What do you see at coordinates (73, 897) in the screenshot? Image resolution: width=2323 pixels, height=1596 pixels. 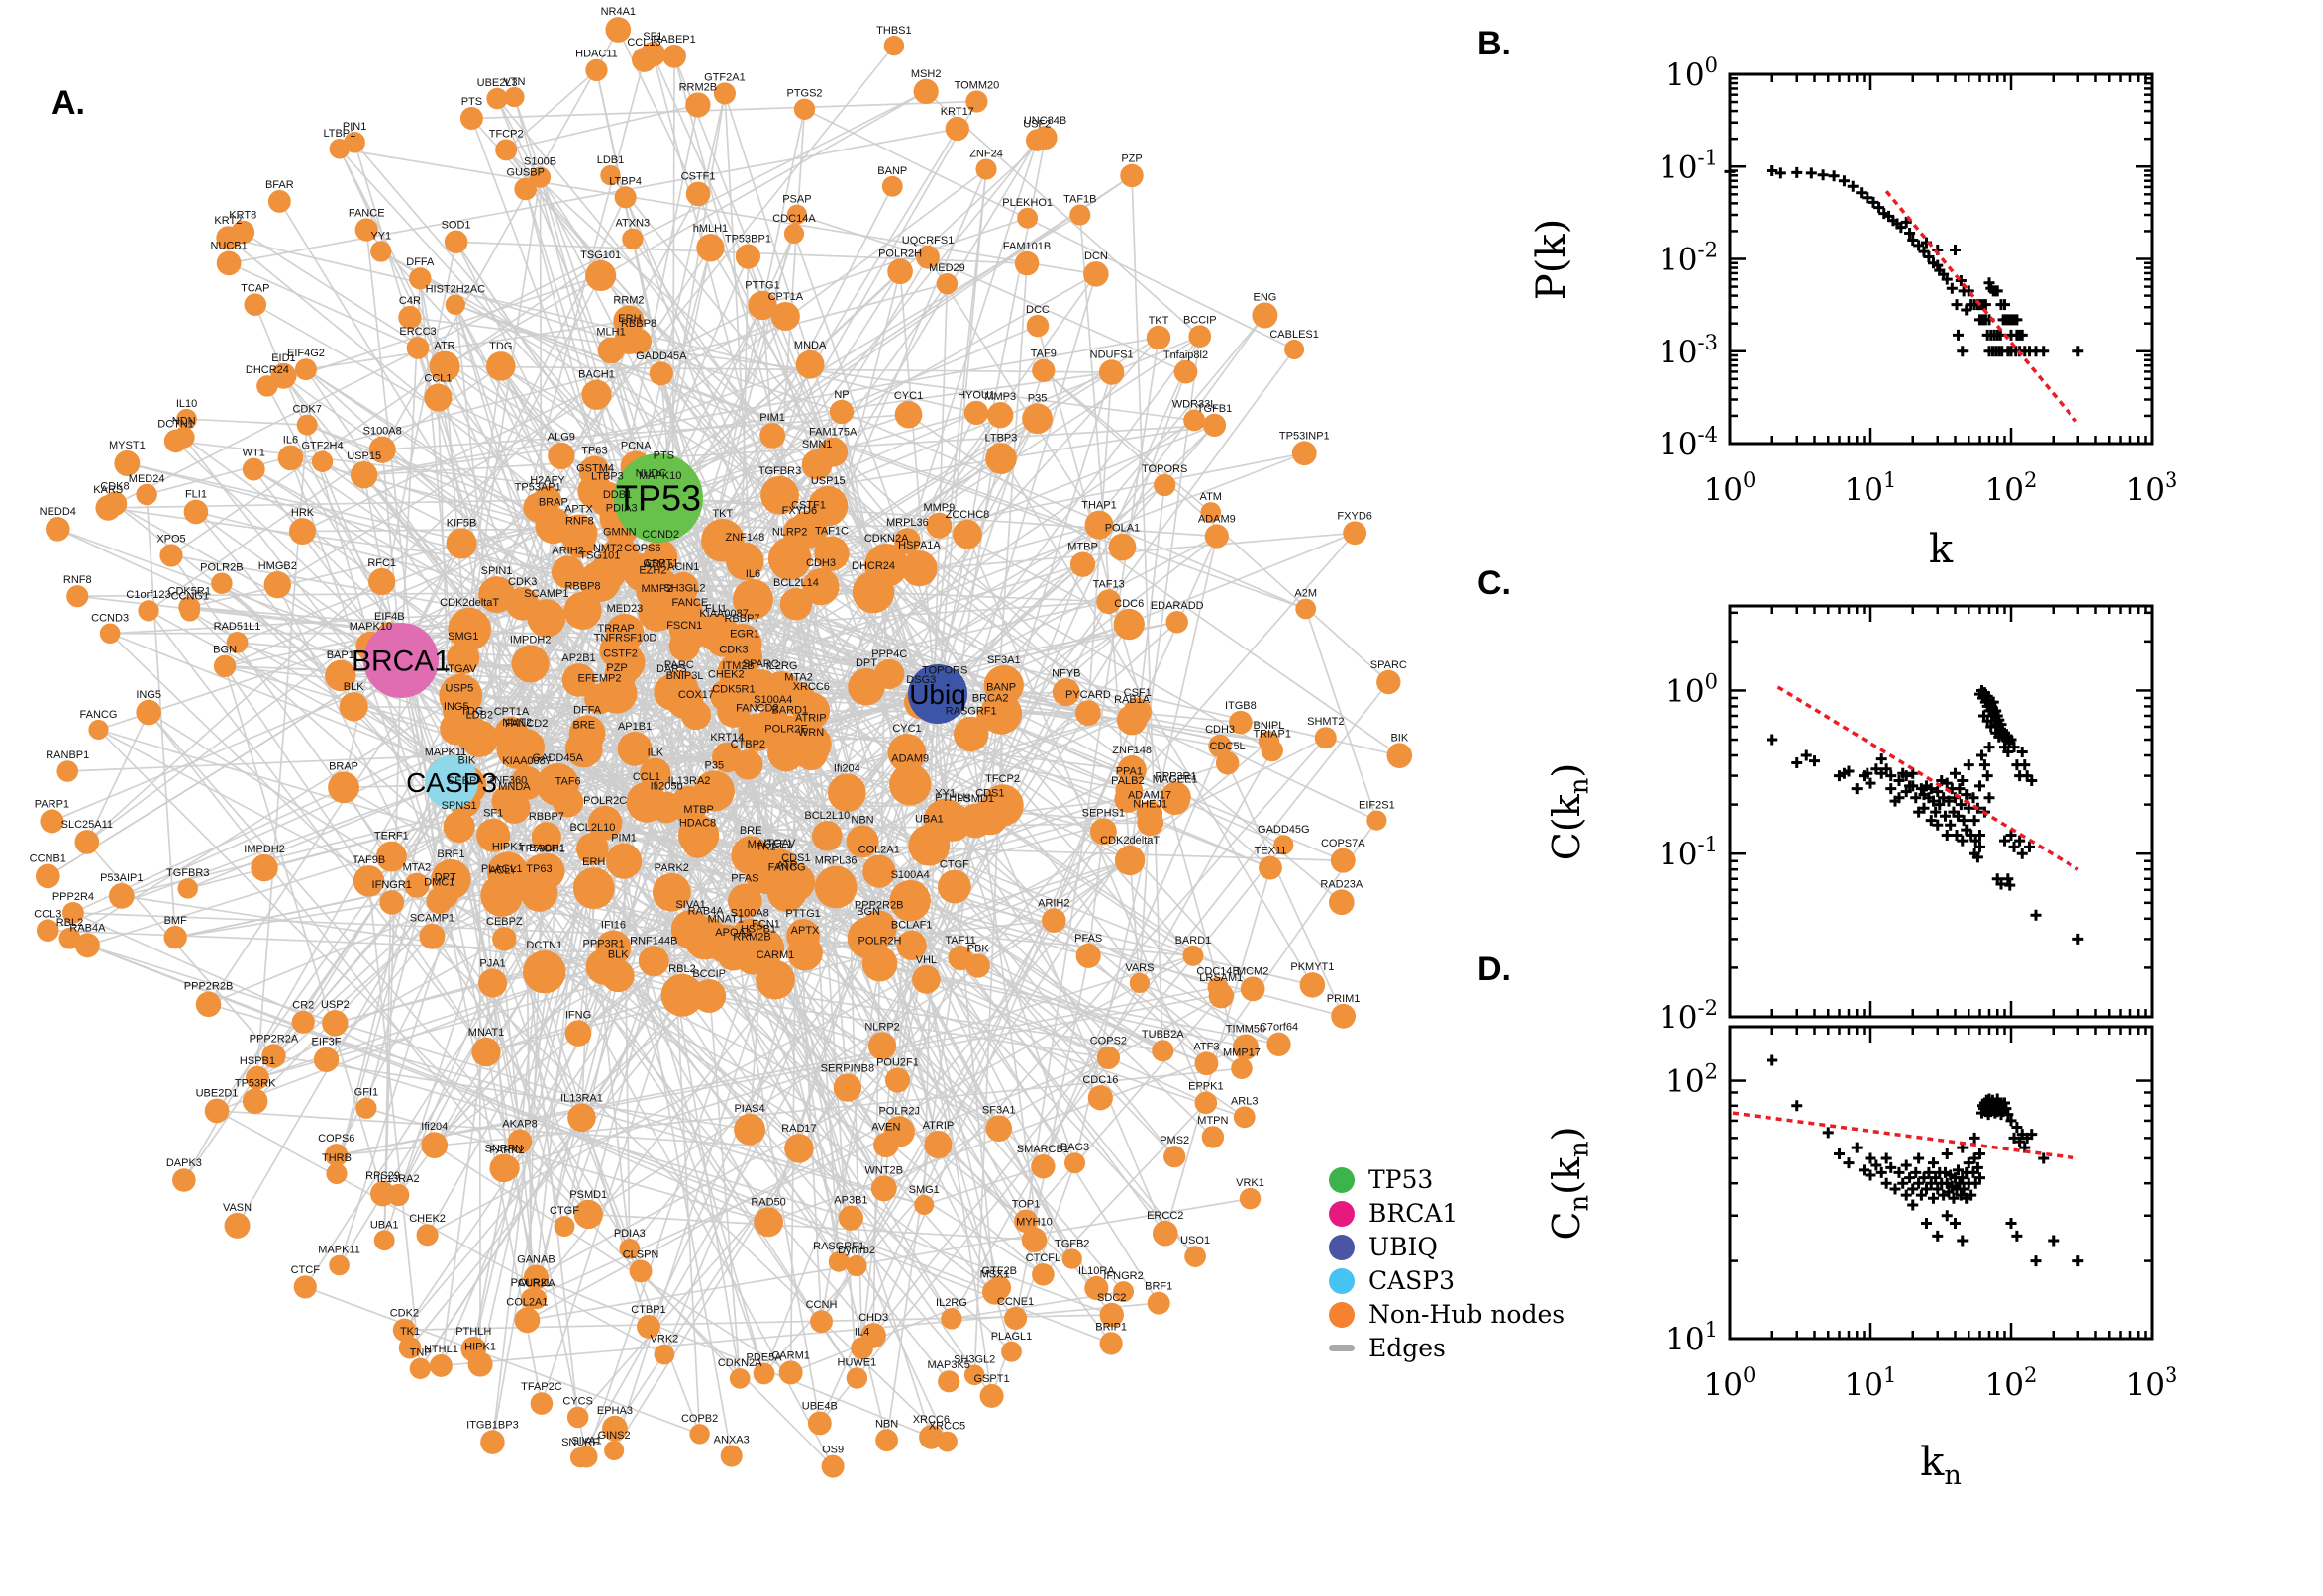 I see `network-node-label: PPP2R4` at bounding box center [73, 897].